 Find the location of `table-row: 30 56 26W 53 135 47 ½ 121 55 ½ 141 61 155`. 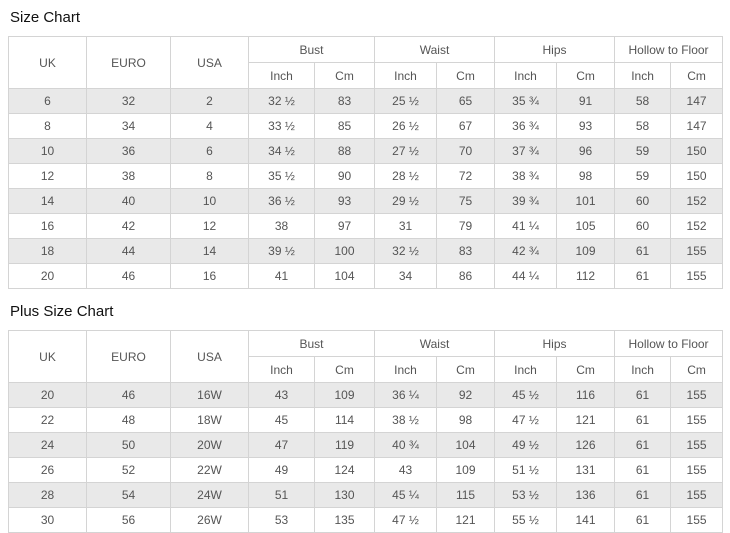

table-row: 30 56 26W 53 135 47 ½ 121 55 ½ 141 61 155 is located at coordinates (366, 520).